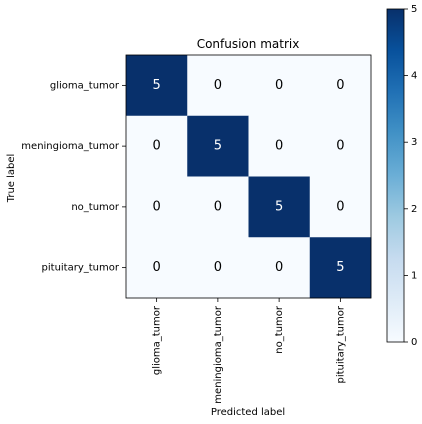  Describe the element at coordinates (11, 179) in the screenshot. I see `y-axis-label: True label` at that location.